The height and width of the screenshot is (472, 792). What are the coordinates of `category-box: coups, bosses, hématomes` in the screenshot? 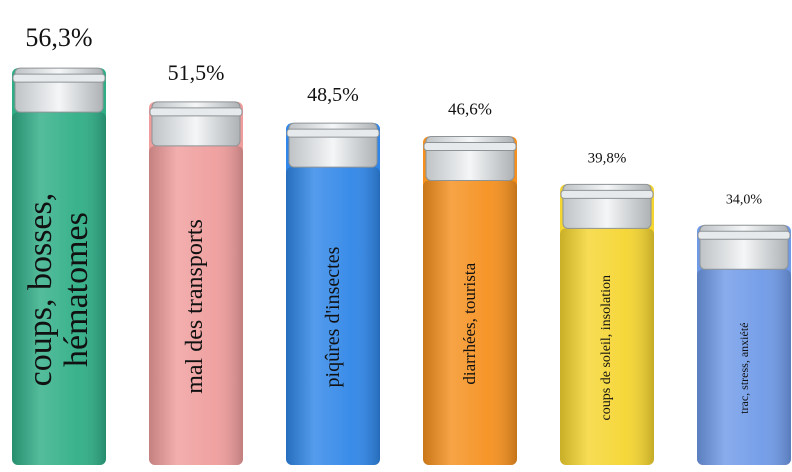 It's located at (58, 289).